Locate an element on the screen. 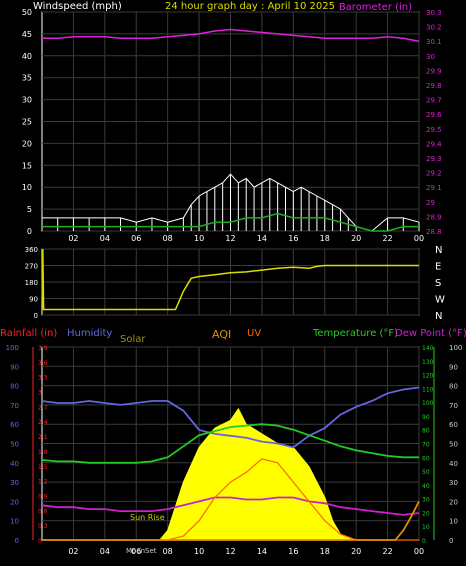 This screenshot has width=466, height=566. weather-x-tick-label: 18 is located at coordinates (325, 551).